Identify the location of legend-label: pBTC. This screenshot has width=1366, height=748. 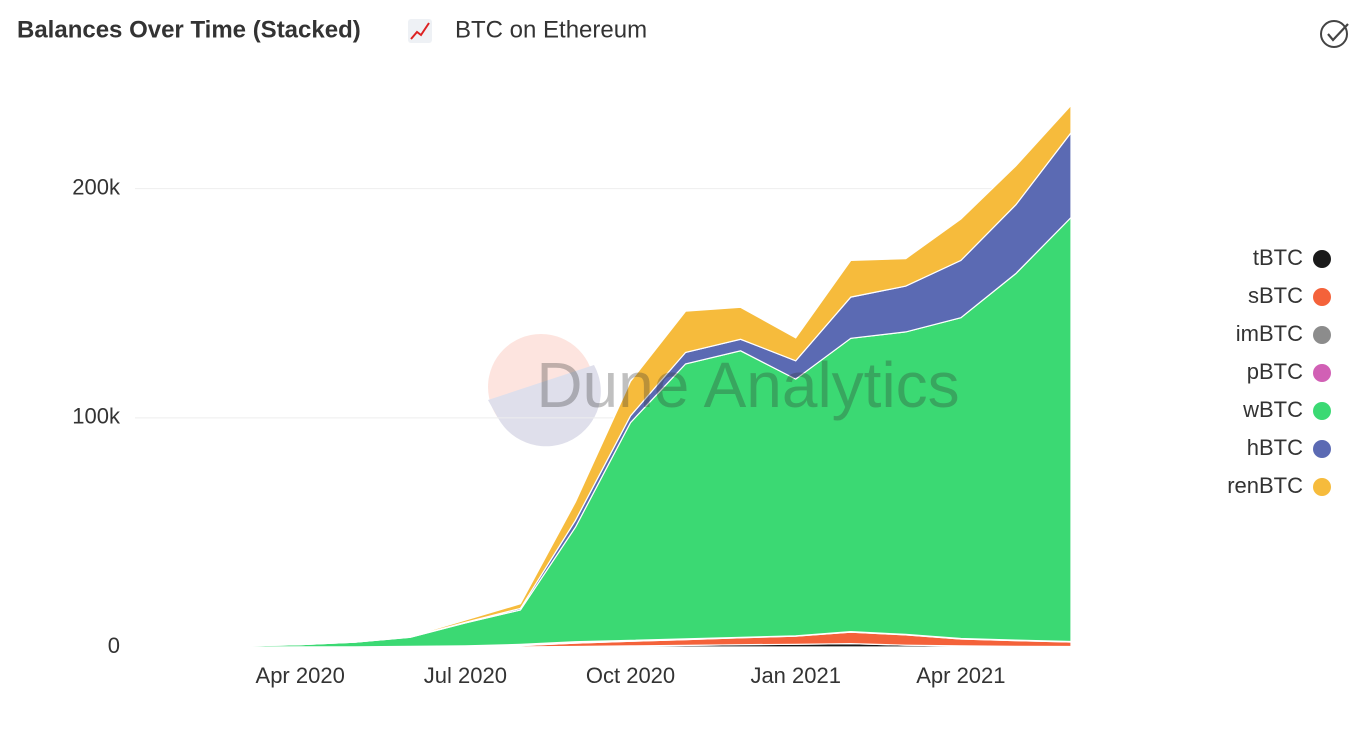
(1275, 371).